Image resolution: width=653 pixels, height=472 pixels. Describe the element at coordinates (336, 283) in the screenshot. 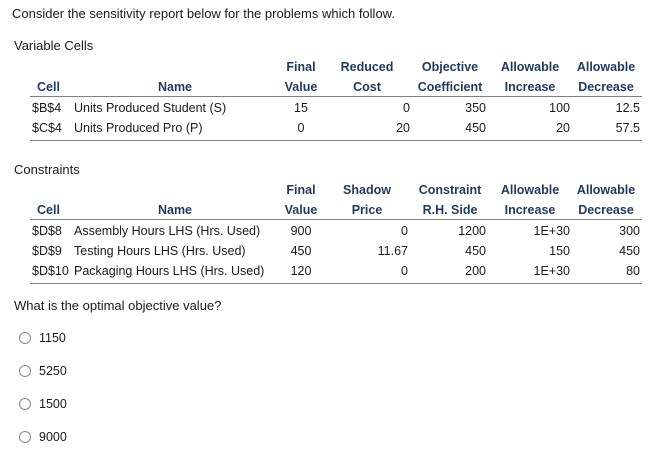

I see `con-bottom-divider` at that location.